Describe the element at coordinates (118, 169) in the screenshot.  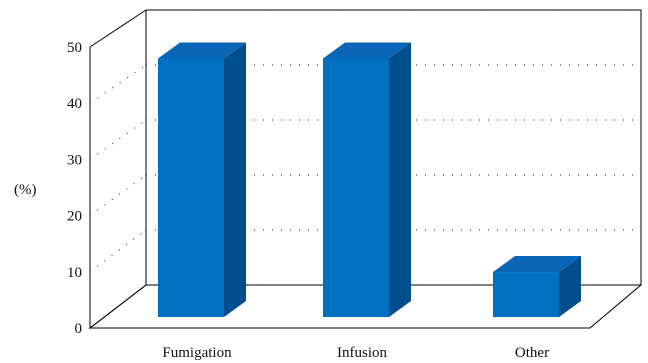
I see `left-wall` at that location.